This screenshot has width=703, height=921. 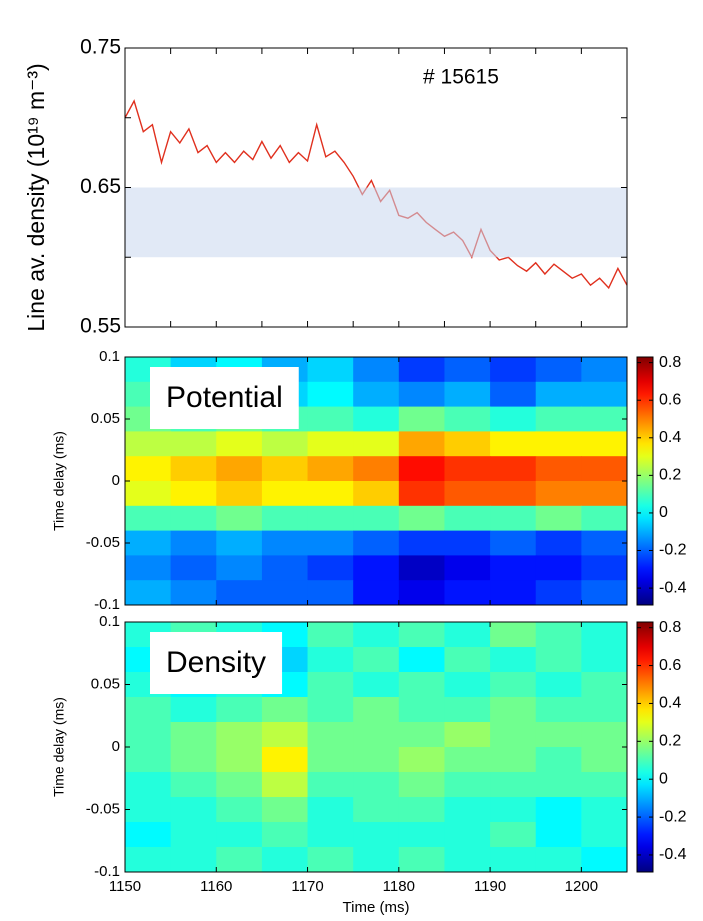 I want to click on y-tick-label: 0.55, so click(x=100, y=326).